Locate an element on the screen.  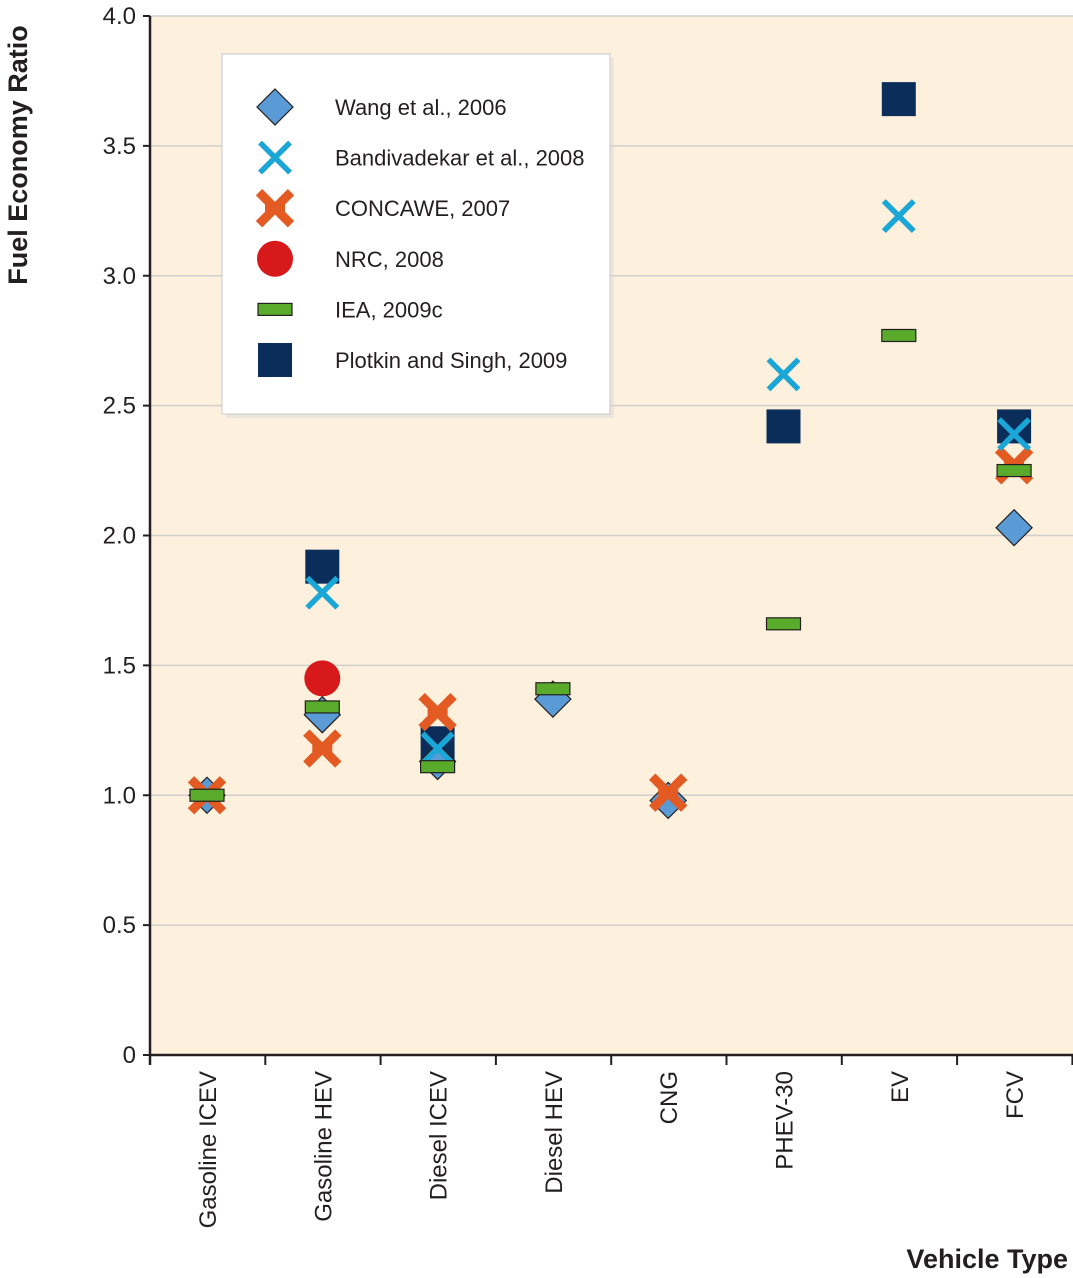
x-tick-label: FCV is located at coordinates (1015, 1095).